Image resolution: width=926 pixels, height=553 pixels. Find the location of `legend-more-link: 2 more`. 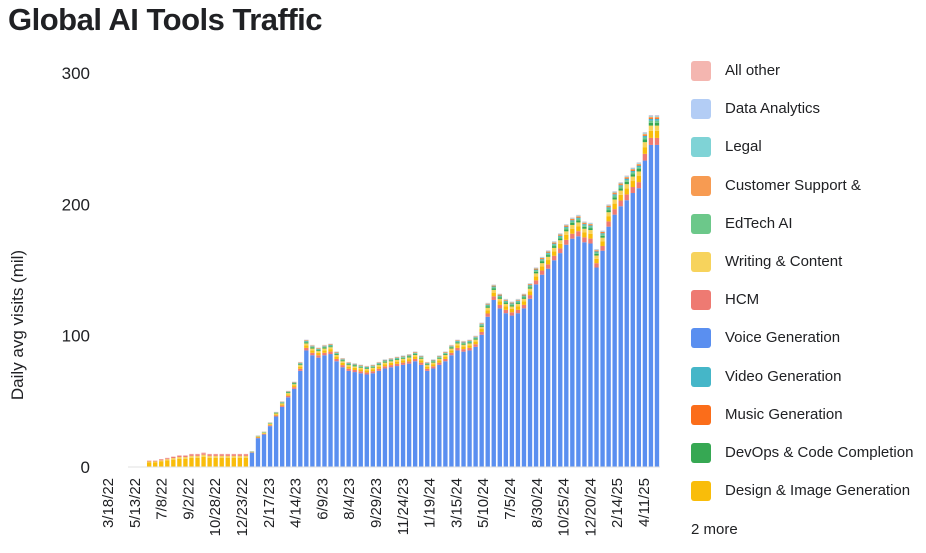

legend-more-link: 2 more is located at coordinates (714, 529).